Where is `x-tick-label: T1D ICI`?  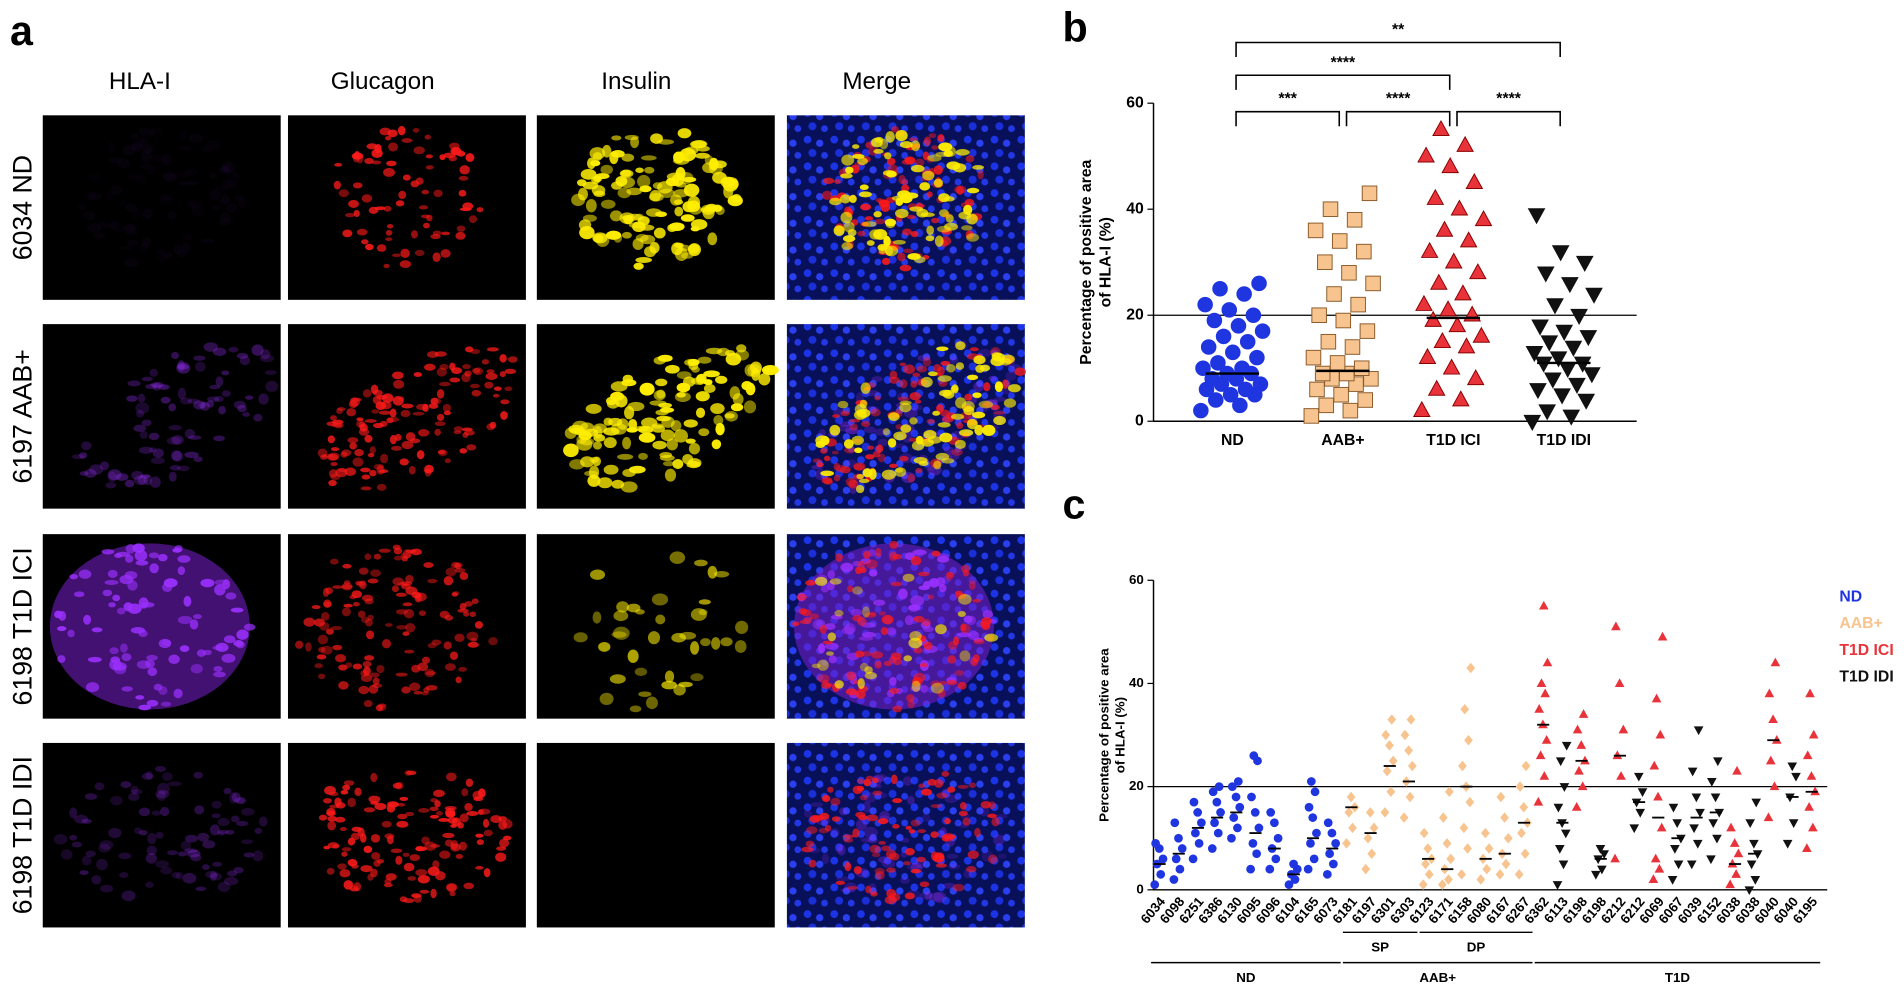 x-tick-label: T1D ICI is located at coordinates (1453, 440).